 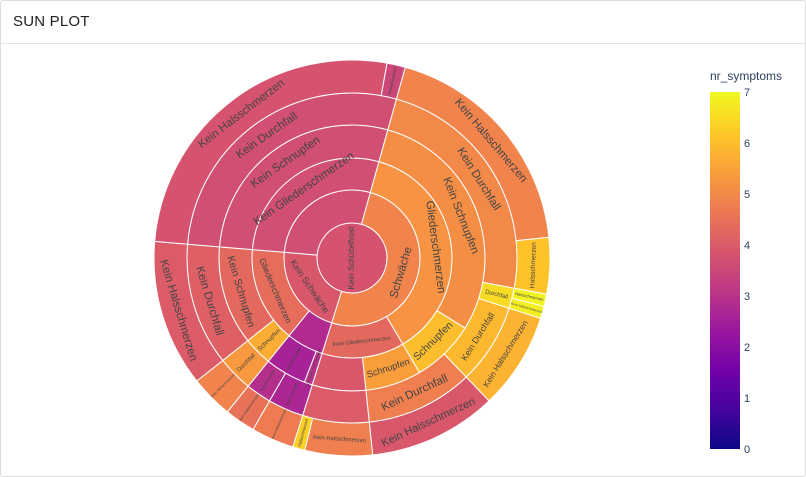 What do you see at coordinates (747, 144) in the screenshot?
I see `colorbar-tick-label: 6` at bounding box center [747, 144].